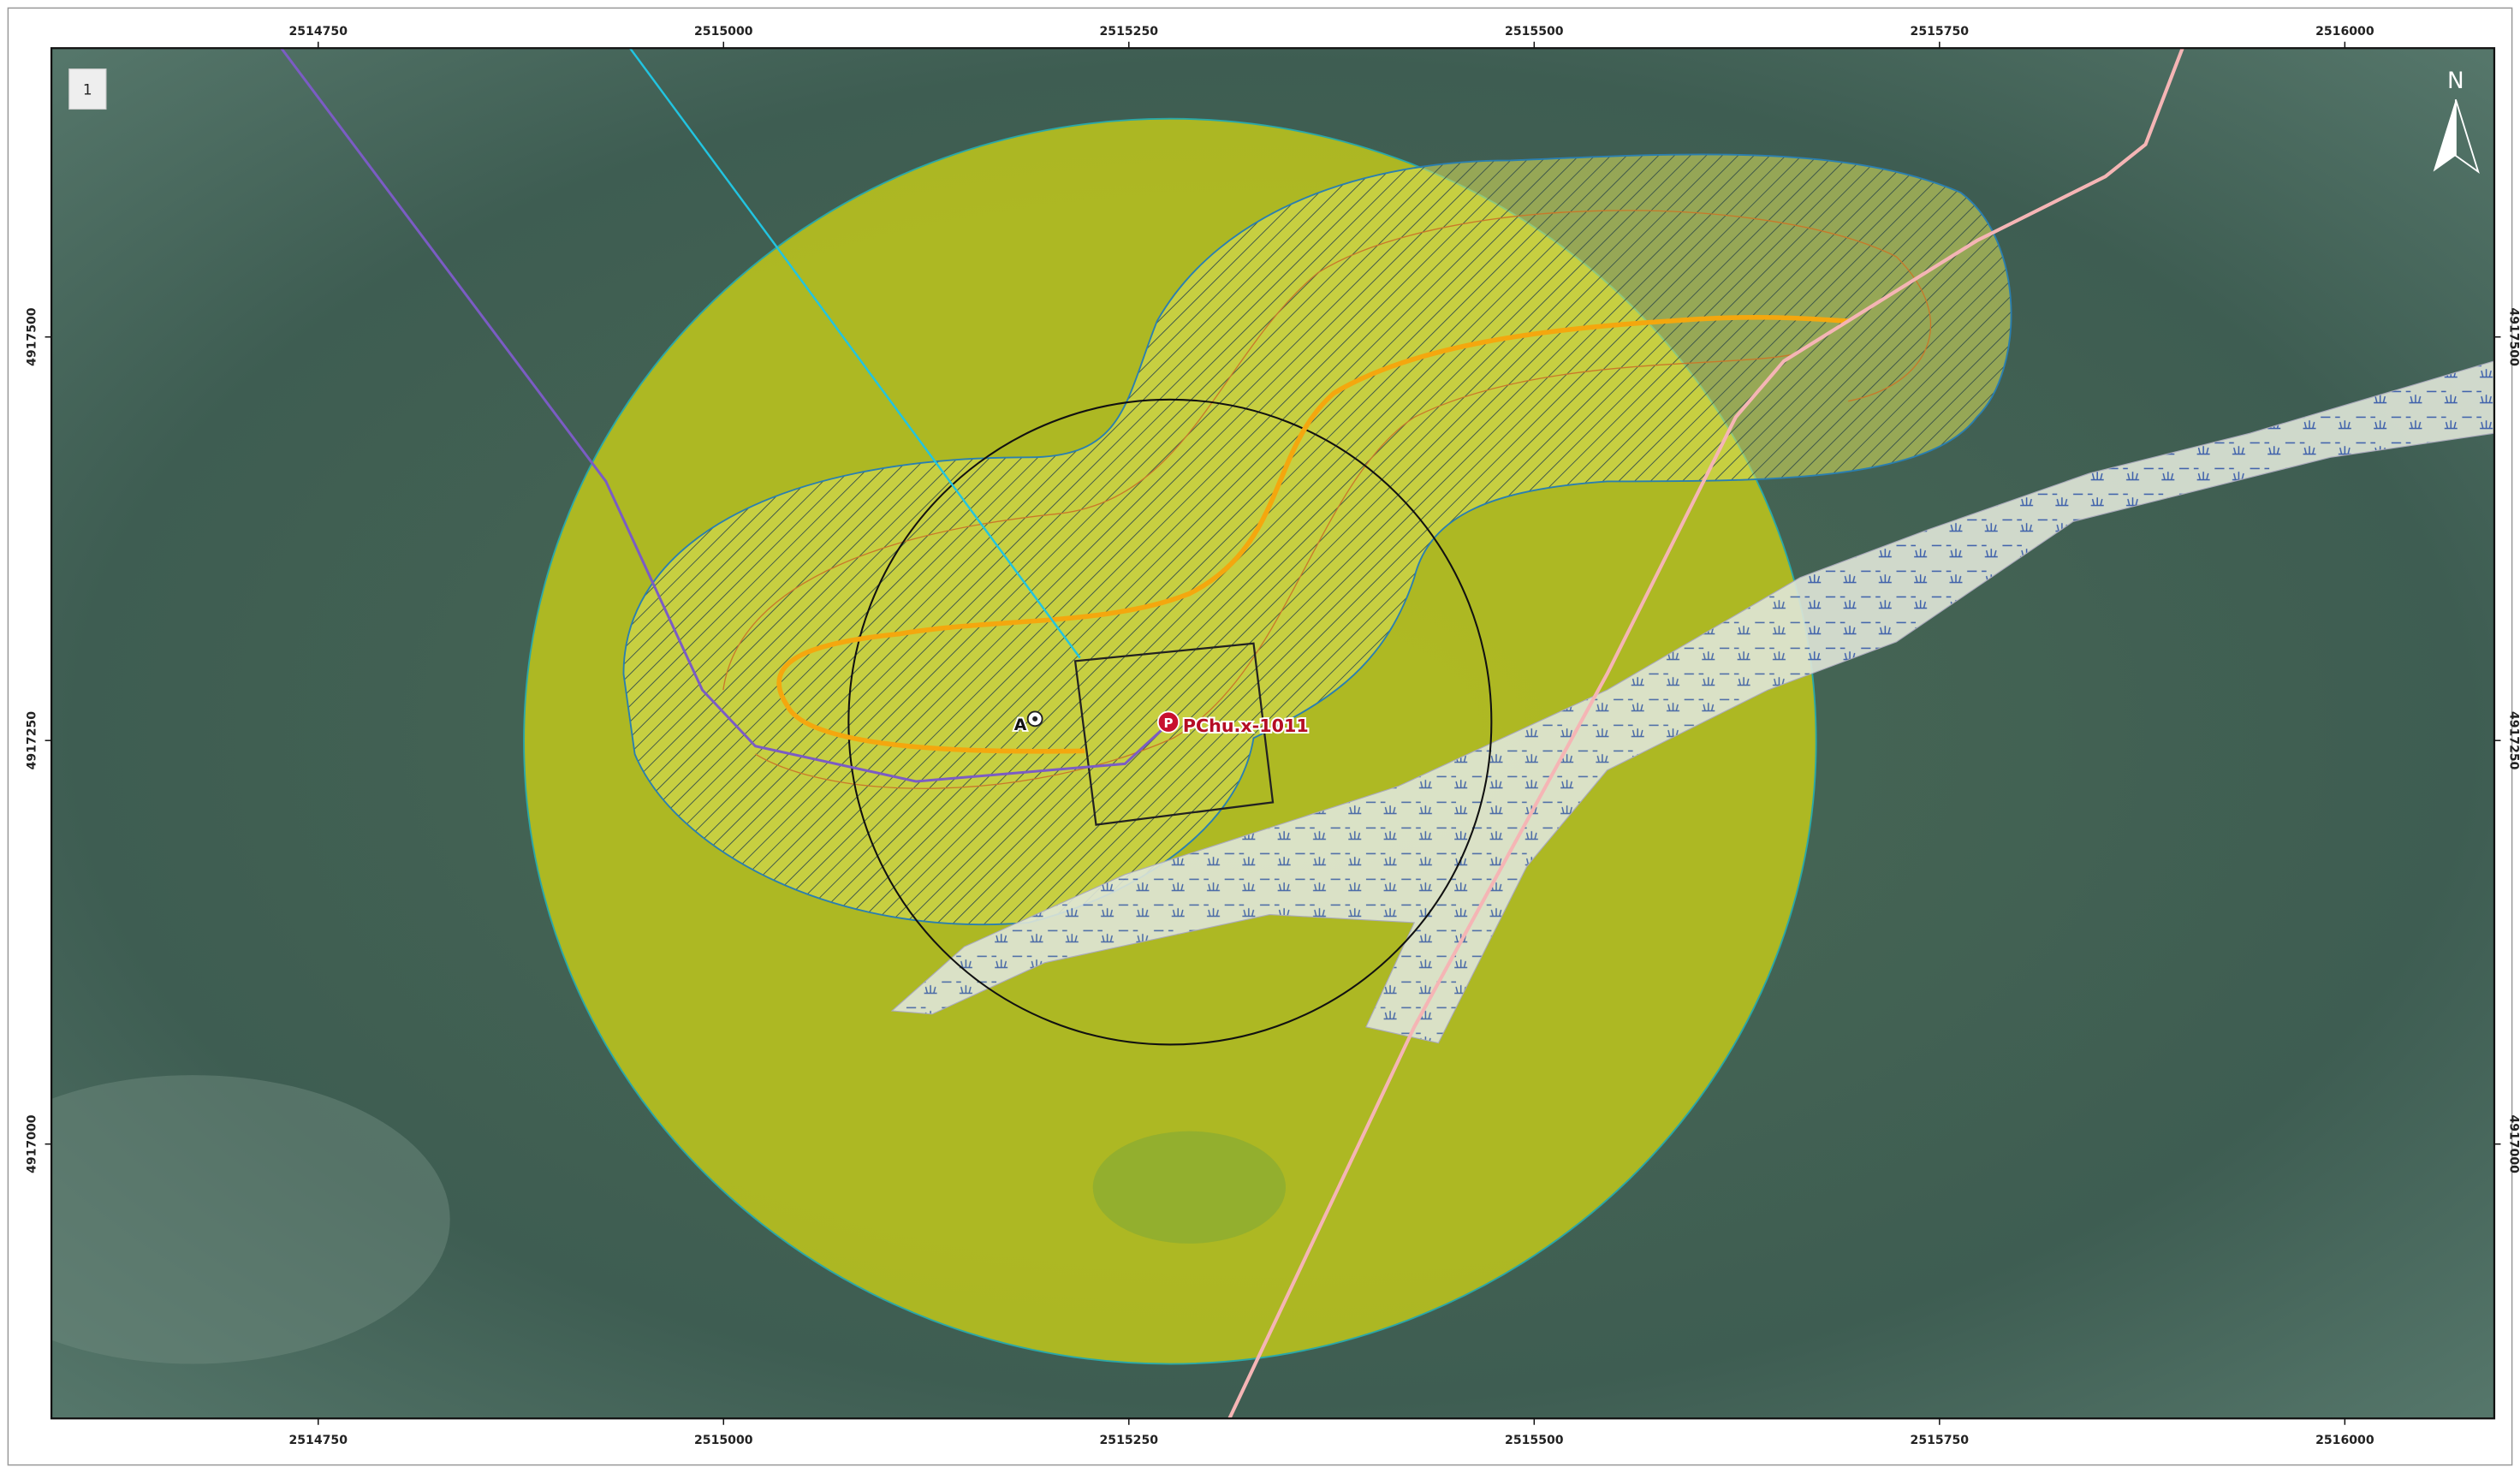  Describe the element at coordinates (855, 353) in the screenshot. I see `cyan-line` at that location.